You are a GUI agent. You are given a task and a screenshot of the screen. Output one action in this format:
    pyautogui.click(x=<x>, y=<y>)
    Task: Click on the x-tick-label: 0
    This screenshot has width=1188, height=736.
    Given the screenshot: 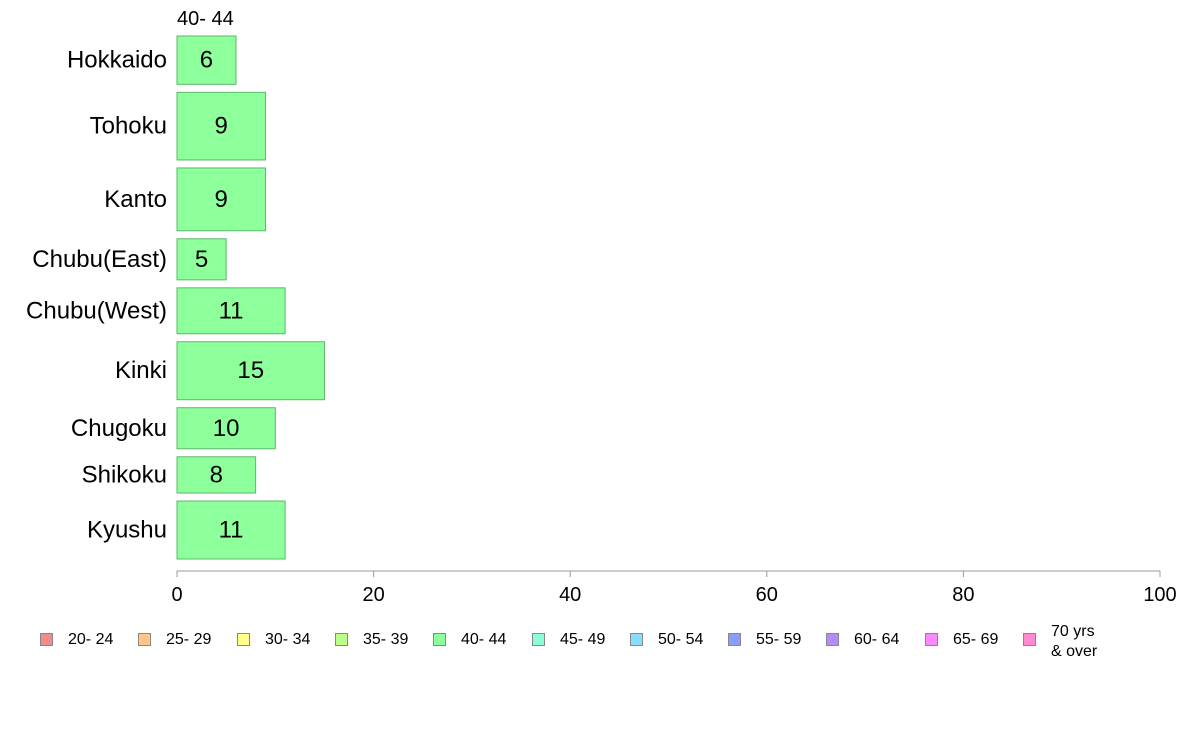 What is the action you would take?
    pyautogui.click(x=176, y=595)
    